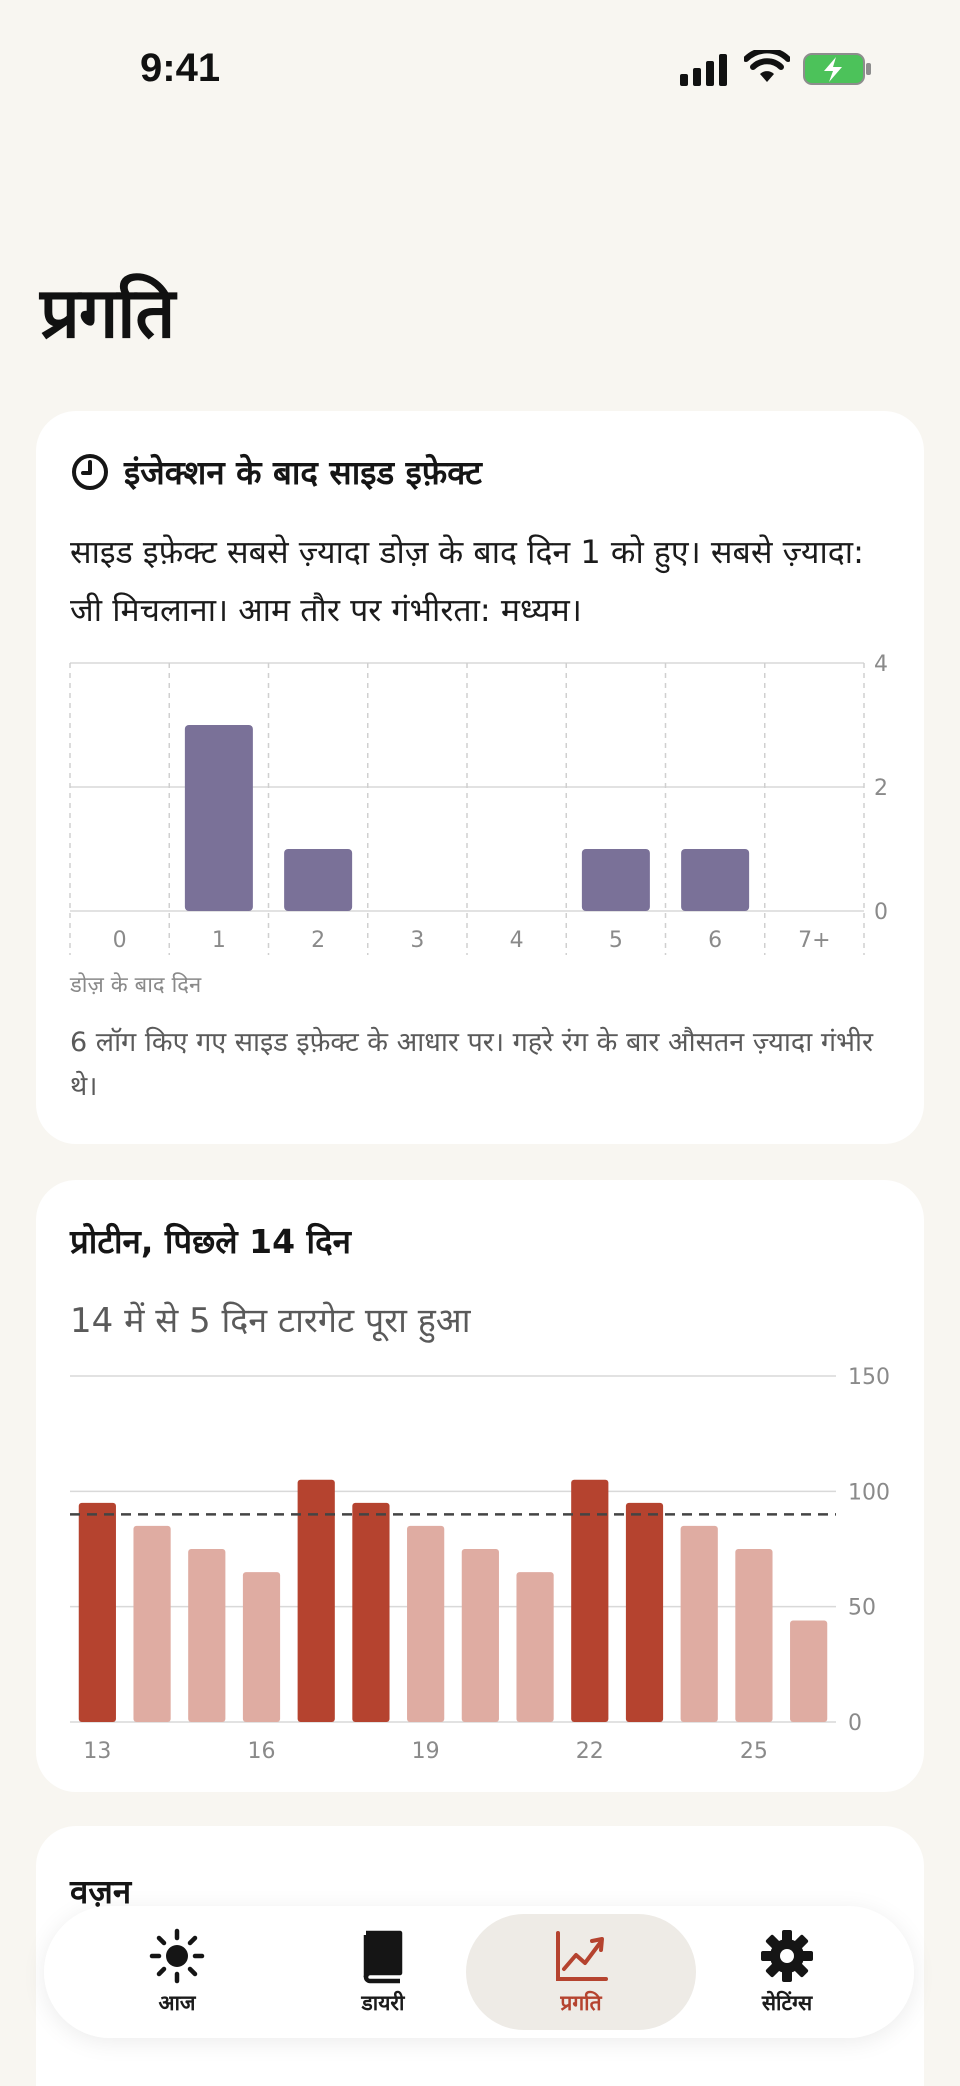  I want to click on side-effects-chart: 0 2 4 0 1 2 3 4 5 6 7+, so click(480, 804).